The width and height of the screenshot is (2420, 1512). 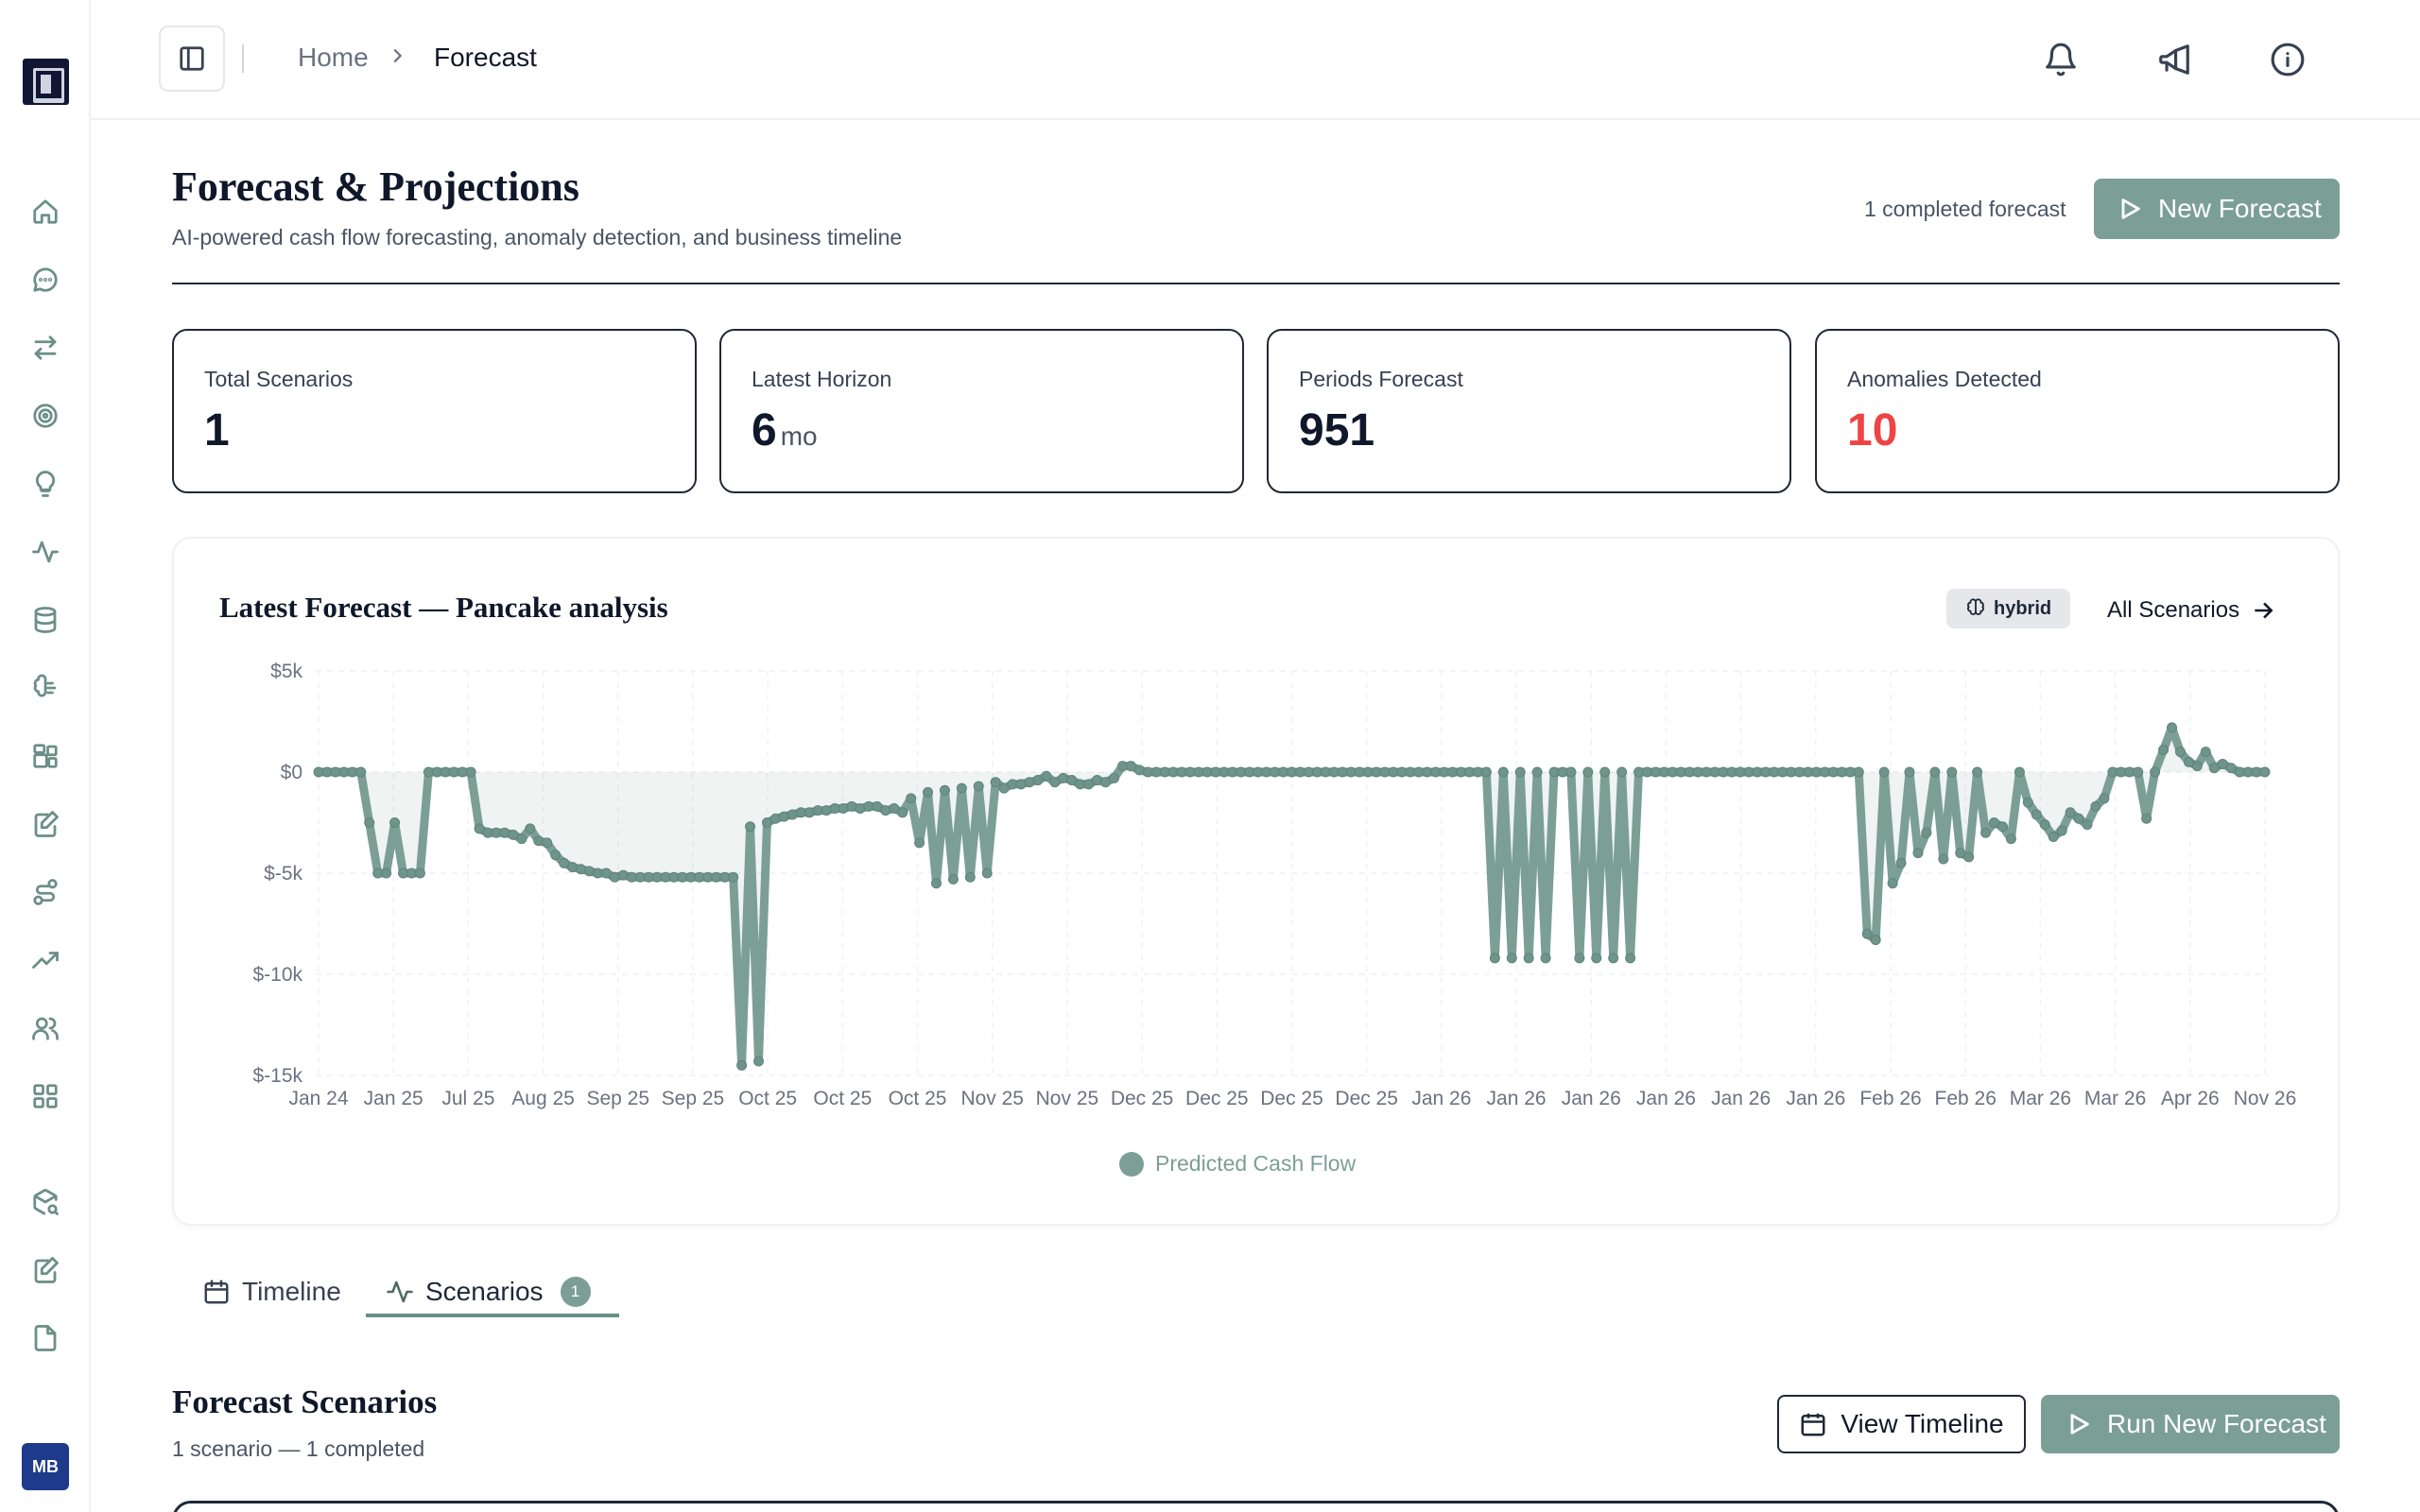 I want to click on sidebar-item-transfer, so click(x=45, y=348).